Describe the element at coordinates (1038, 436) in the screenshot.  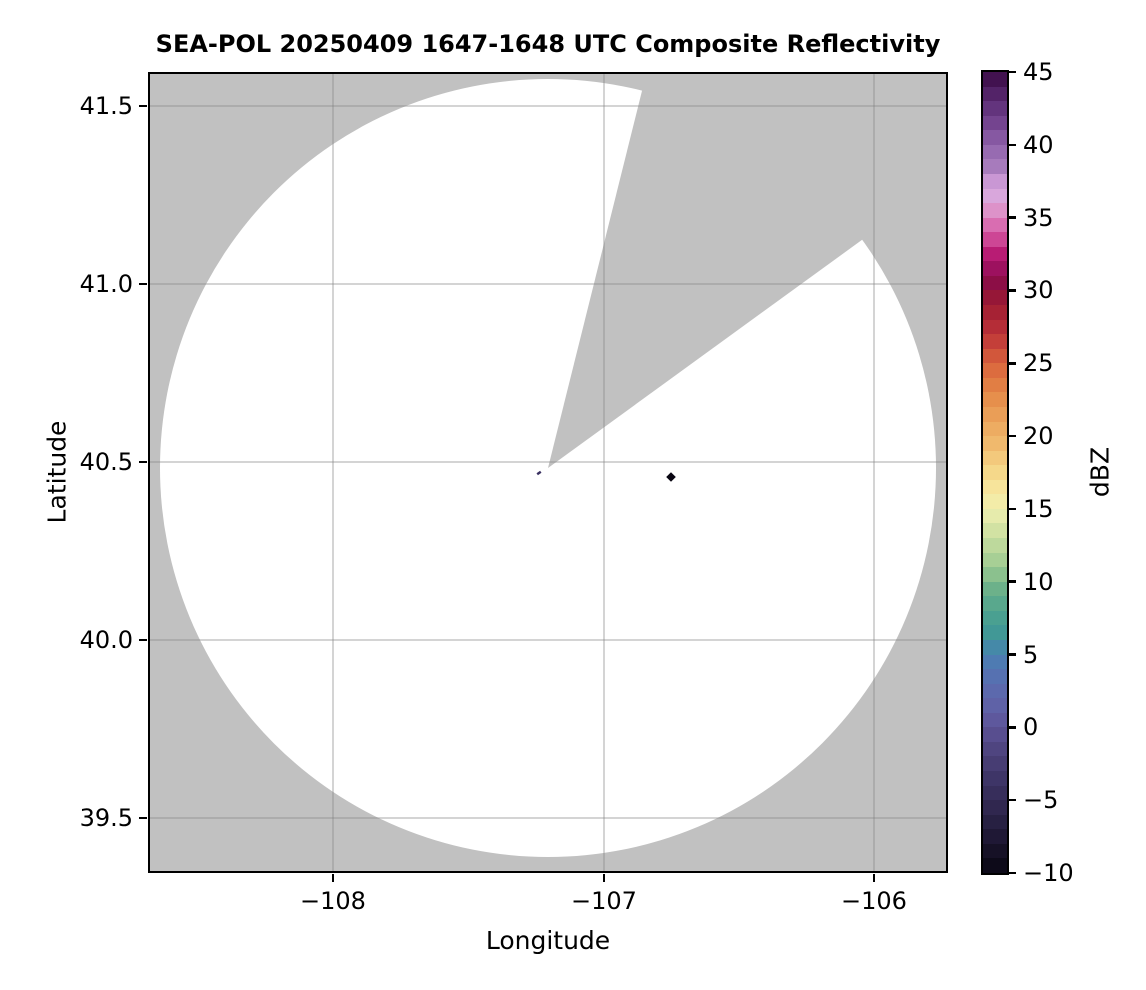
I see `colorbar-tick-label: 20` at that location.